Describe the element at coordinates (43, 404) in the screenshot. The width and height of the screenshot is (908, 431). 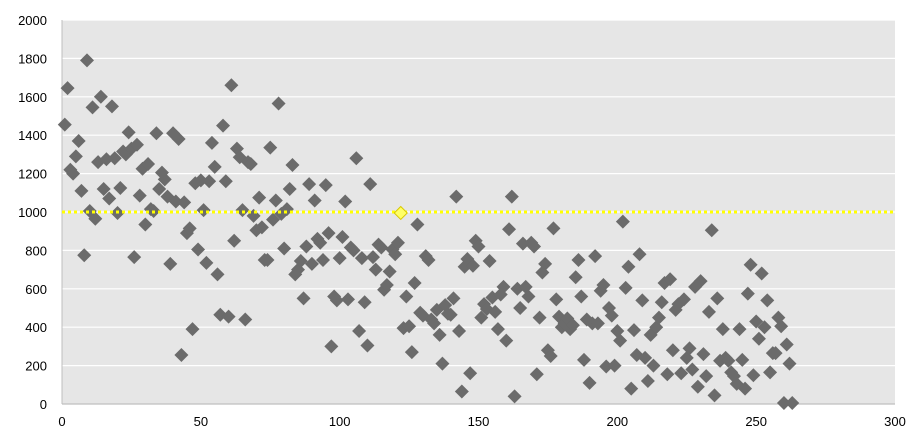
I see `y-tick-label: 0` at that location.